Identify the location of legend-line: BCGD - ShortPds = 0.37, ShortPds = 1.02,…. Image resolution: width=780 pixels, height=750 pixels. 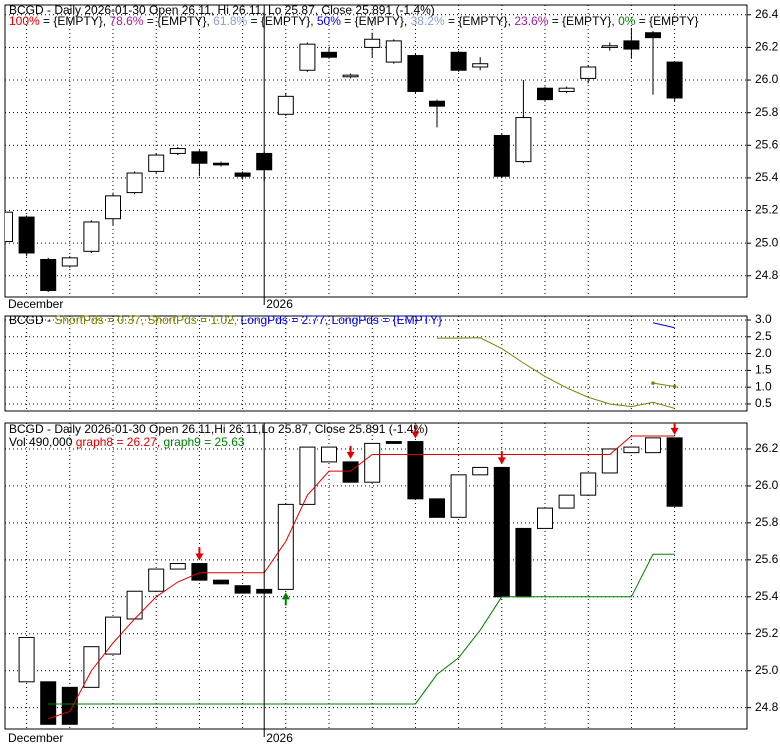
(225, 320).